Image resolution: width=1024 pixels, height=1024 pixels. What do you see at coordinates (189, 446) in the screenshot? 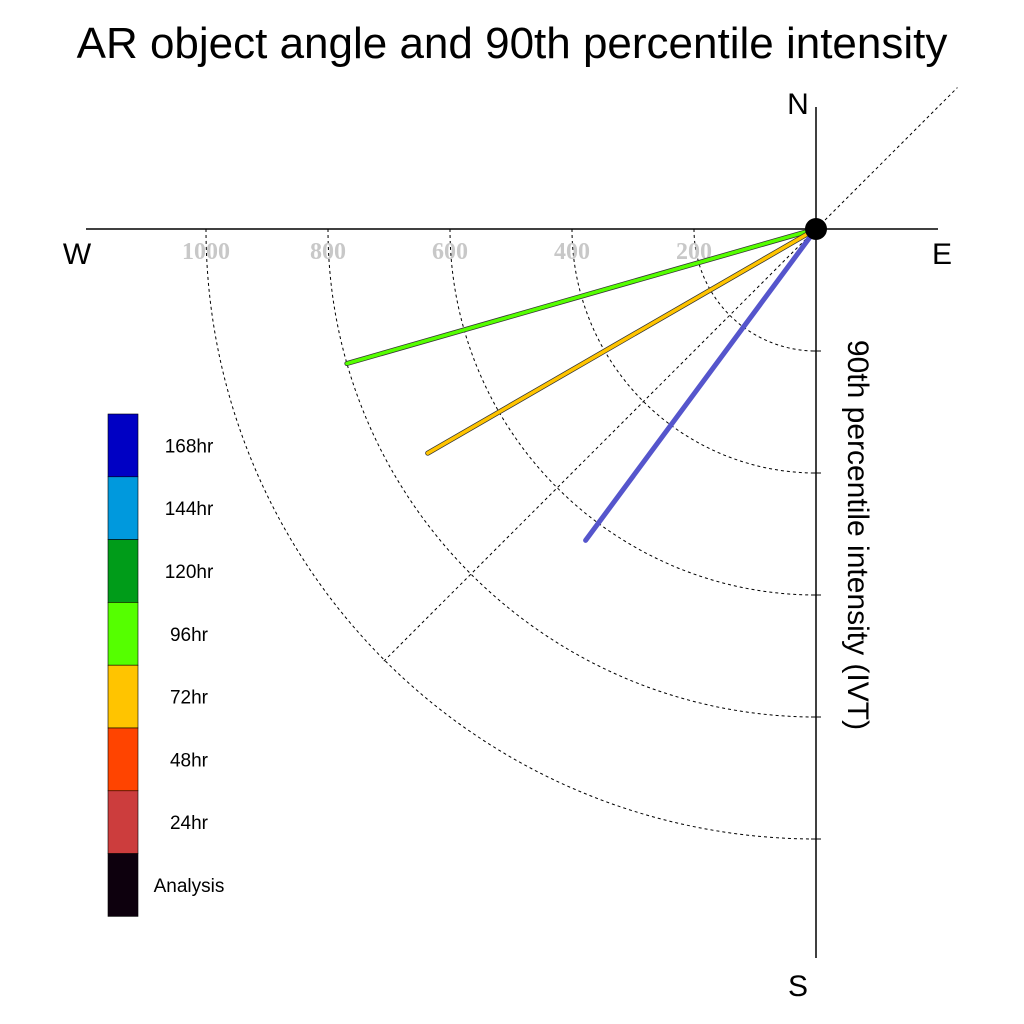
I see `legend-label-168hr: 168hr` at bounding box center [189, 446].